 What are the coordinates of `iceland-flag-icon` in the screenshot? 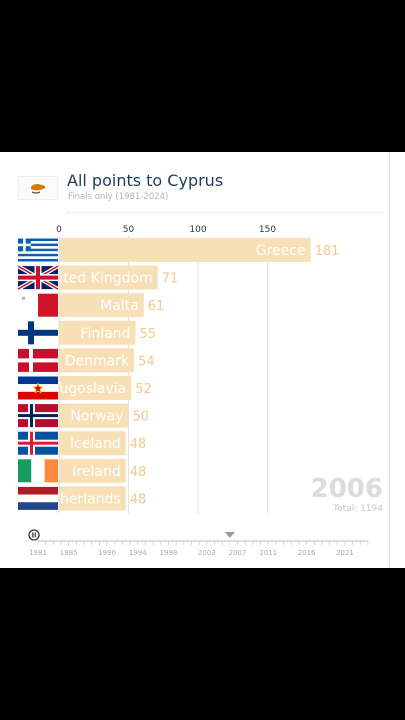 It's located at (38, 443).